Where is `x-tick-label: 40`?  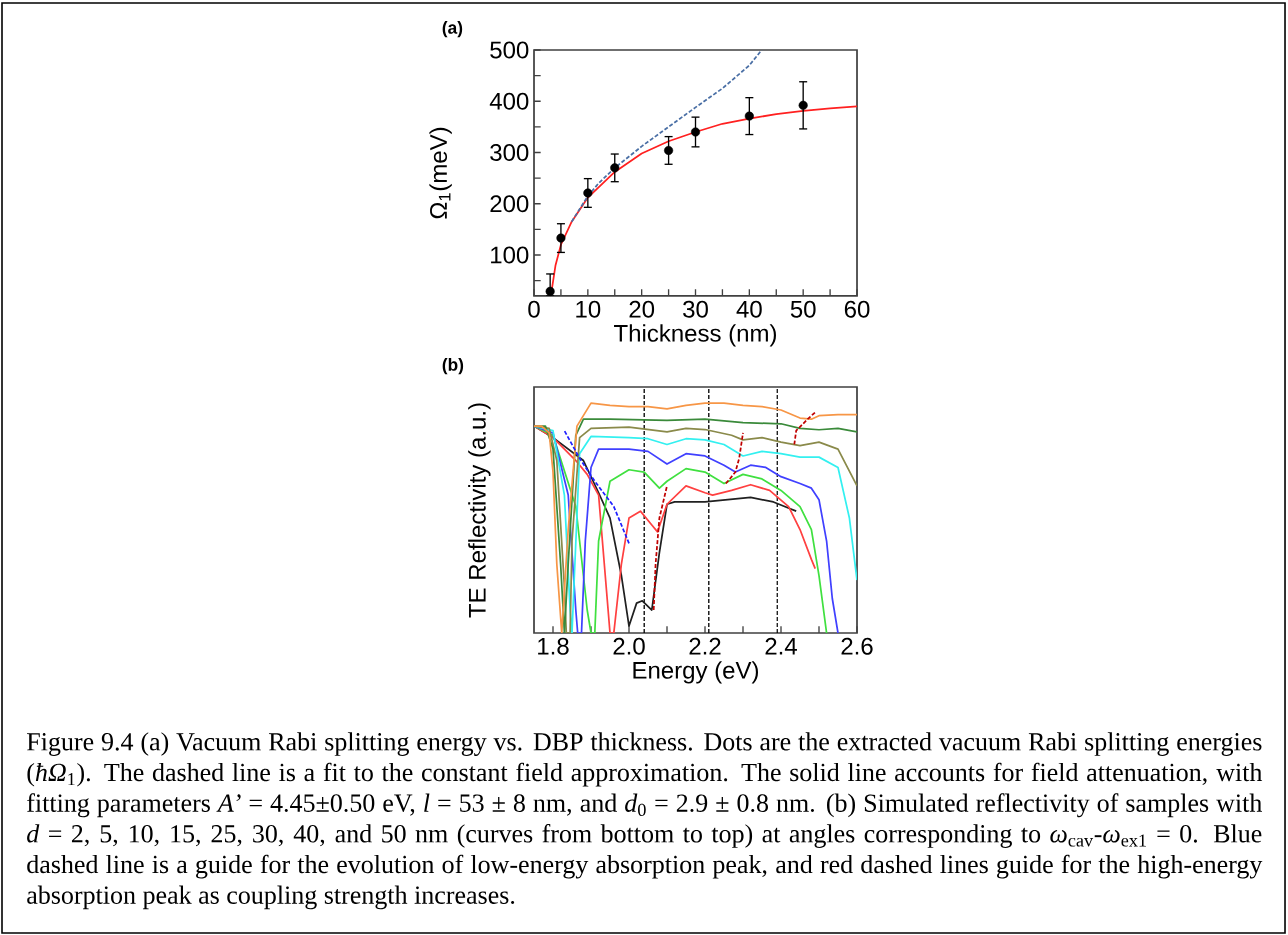 x-tick-label: 40 is located at coordinates (749, 309).